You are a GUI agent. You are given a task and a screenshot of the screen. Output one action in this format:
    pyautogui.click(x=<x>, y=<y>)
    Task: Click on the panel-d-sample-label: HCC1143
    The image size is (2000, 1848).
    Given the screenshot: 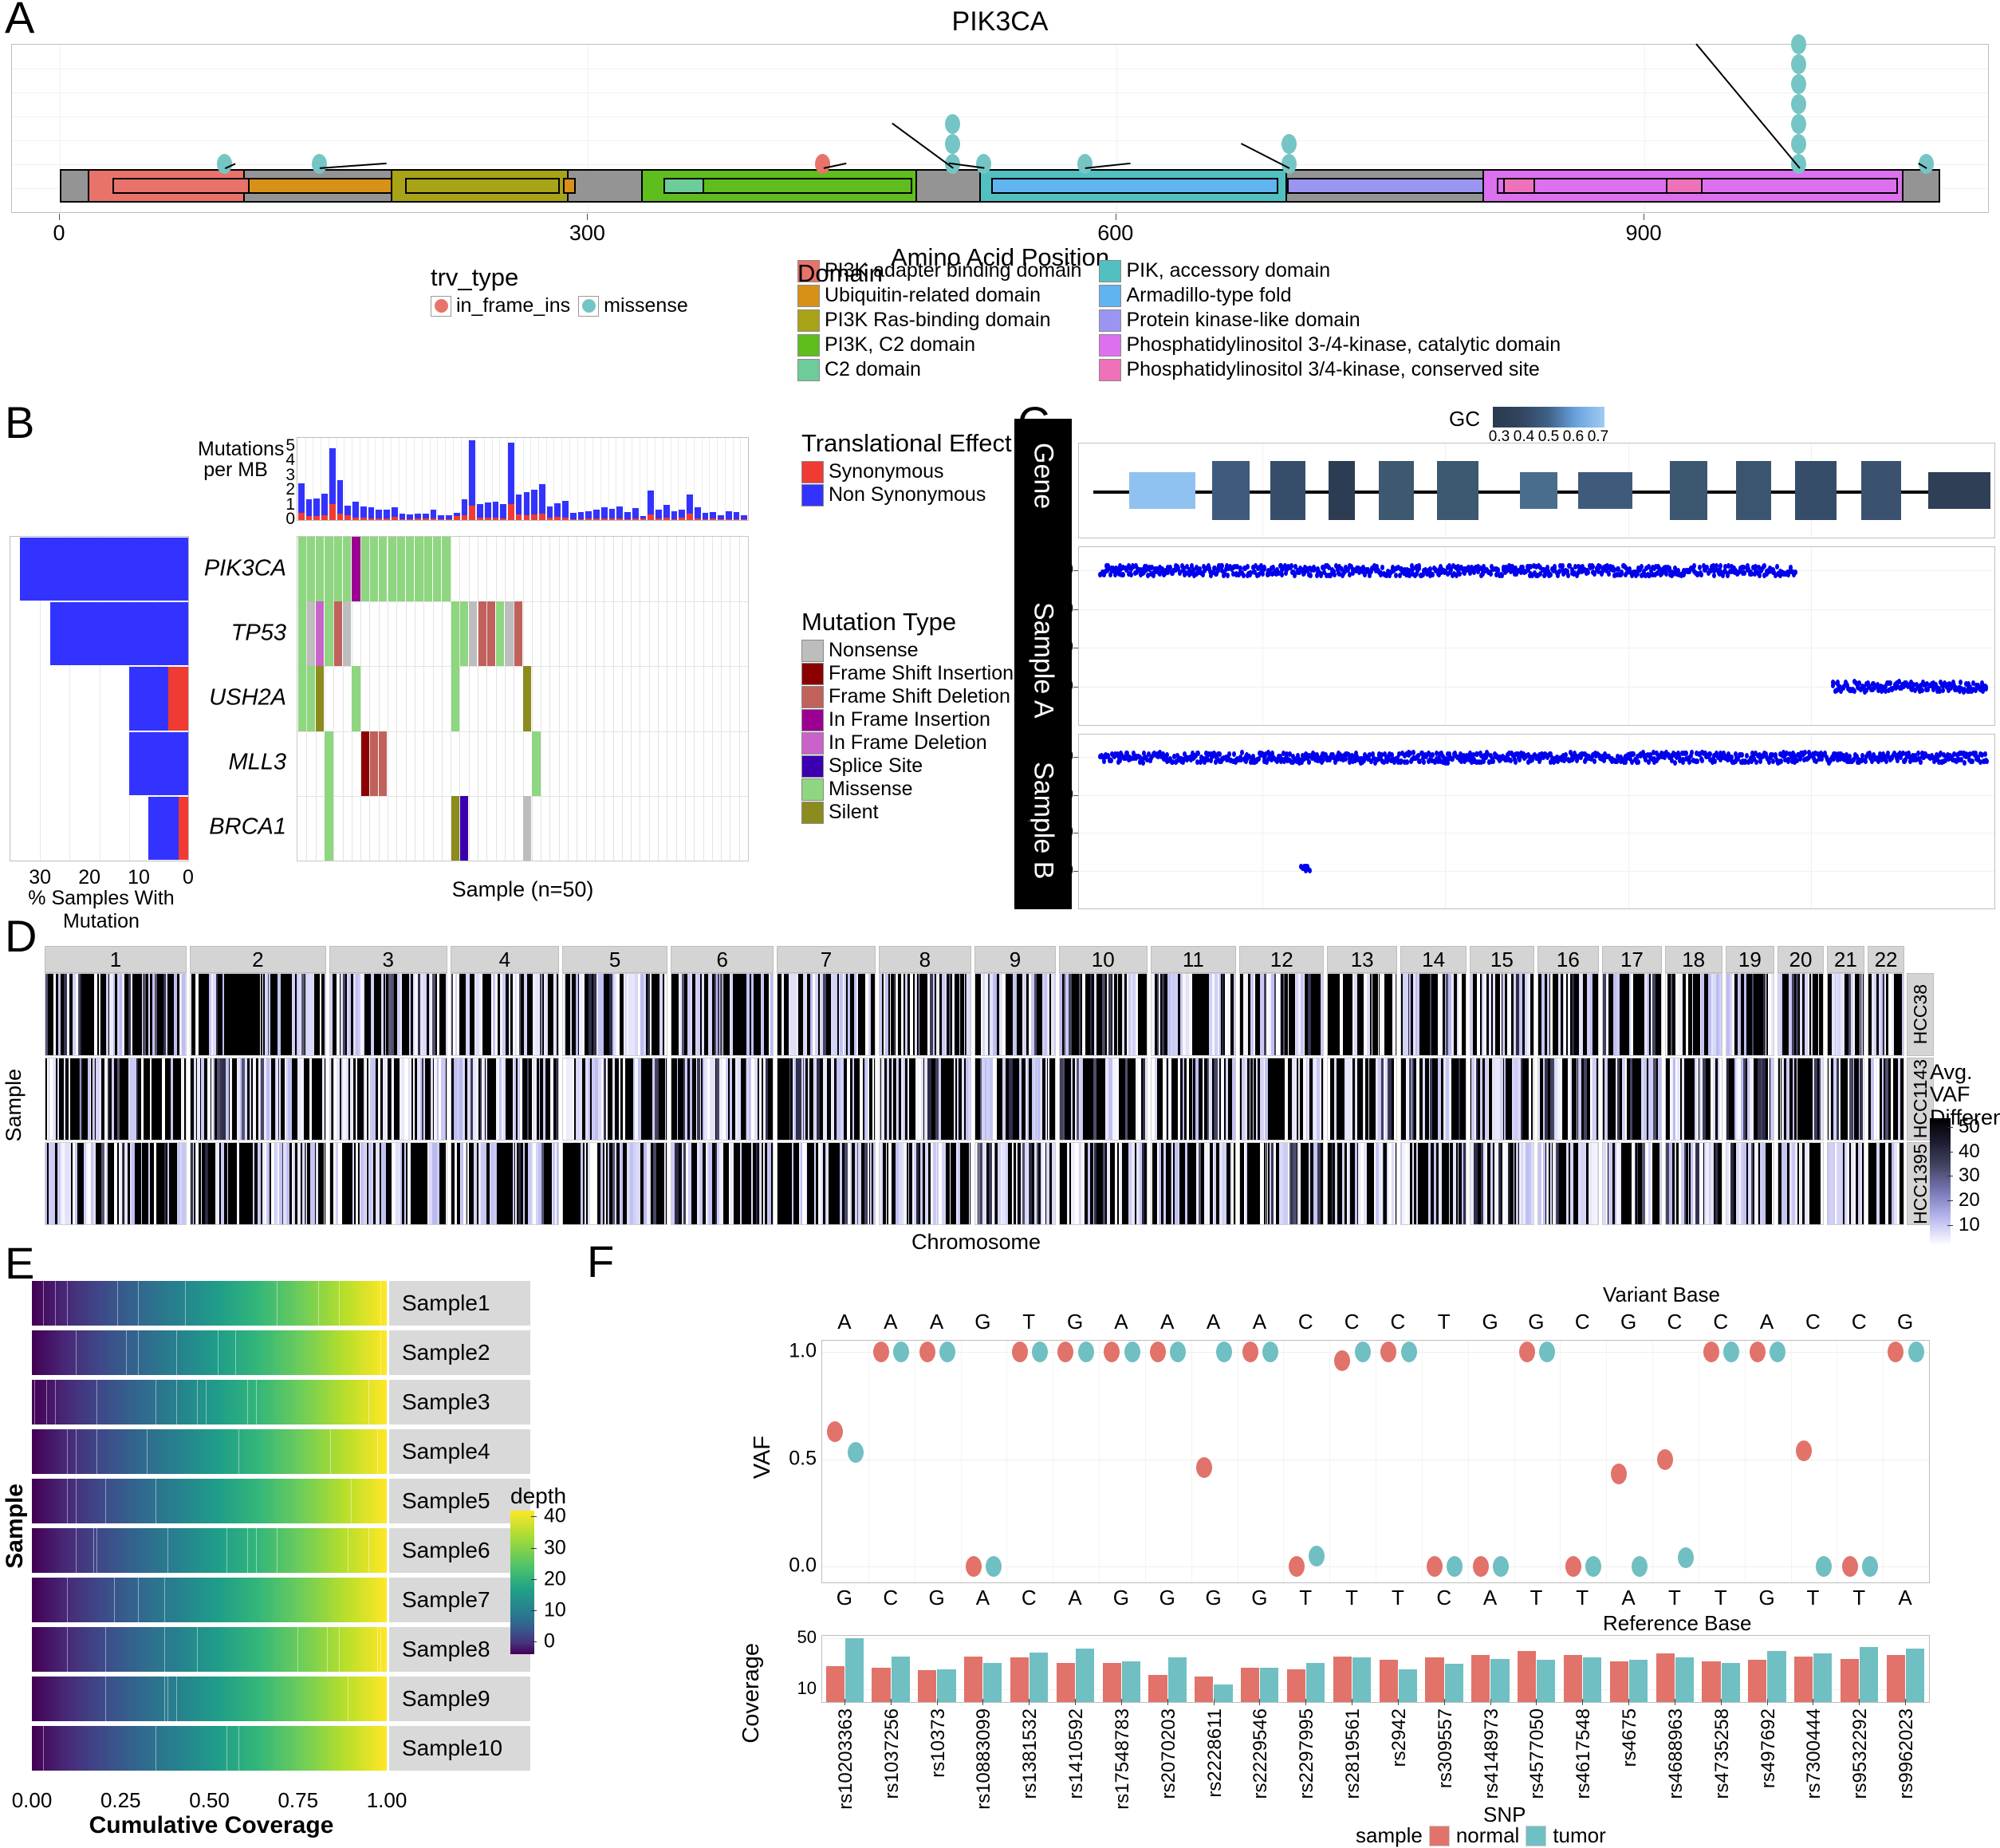 What is the action you would take?
    pyautogui.click(x=1920, y=1099)
    